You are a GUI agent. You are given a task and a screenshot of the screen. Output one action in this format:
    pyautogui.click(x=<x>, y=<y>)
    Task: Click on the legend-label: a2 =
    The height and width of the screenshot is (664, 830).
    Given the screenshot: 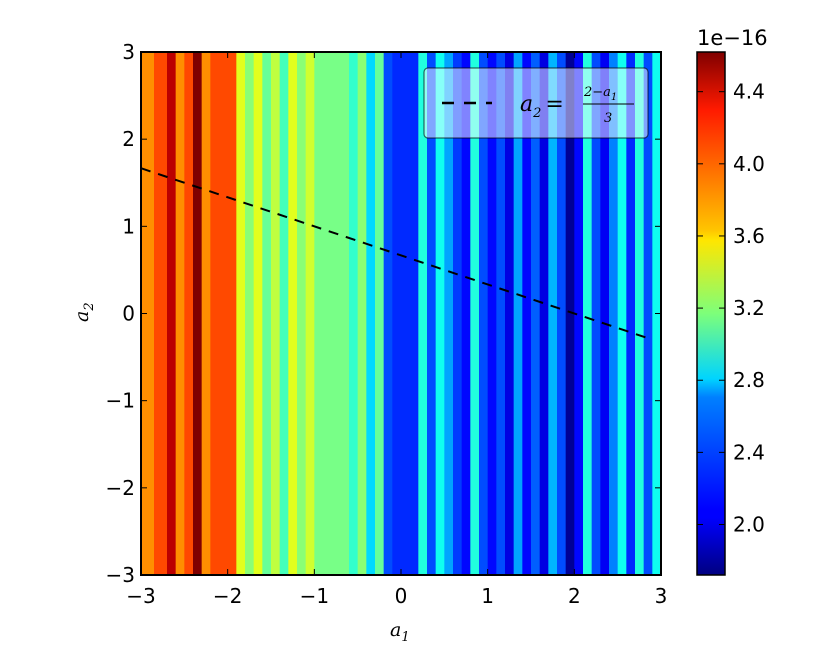 What is the action you would take?
    pyautogui.click(x=542, y=106)
    